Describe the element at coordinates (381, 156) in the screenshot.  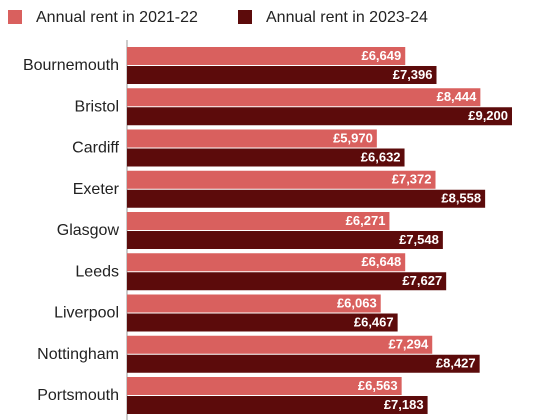
I see `value-label: £6,632` at that location.